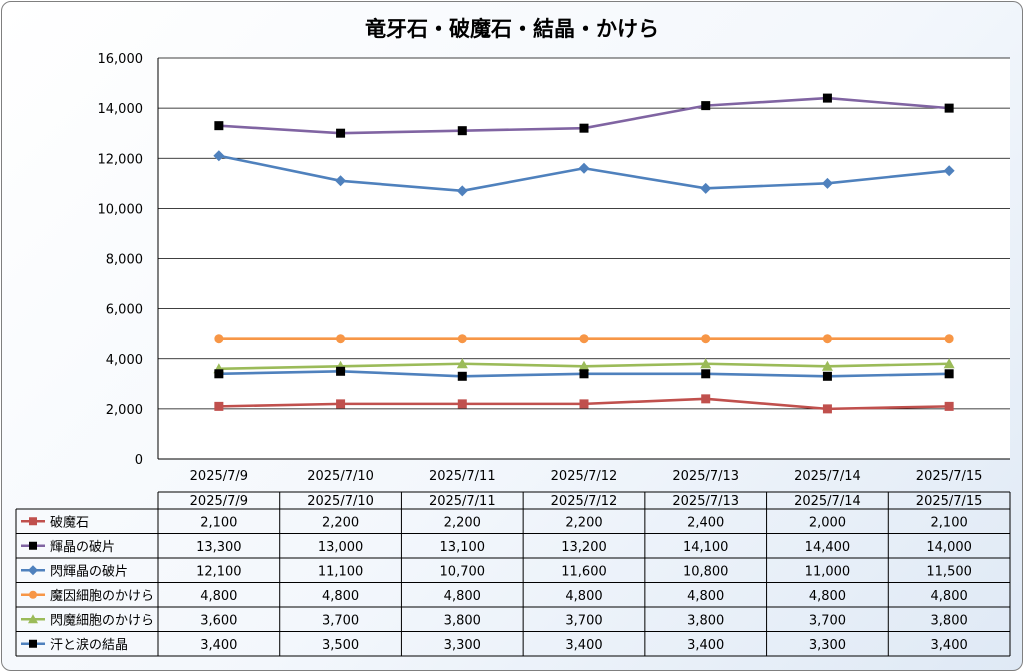 The image size is (1024, 672). I want to click on table-value-cell: 14,000, so click(949, 547).